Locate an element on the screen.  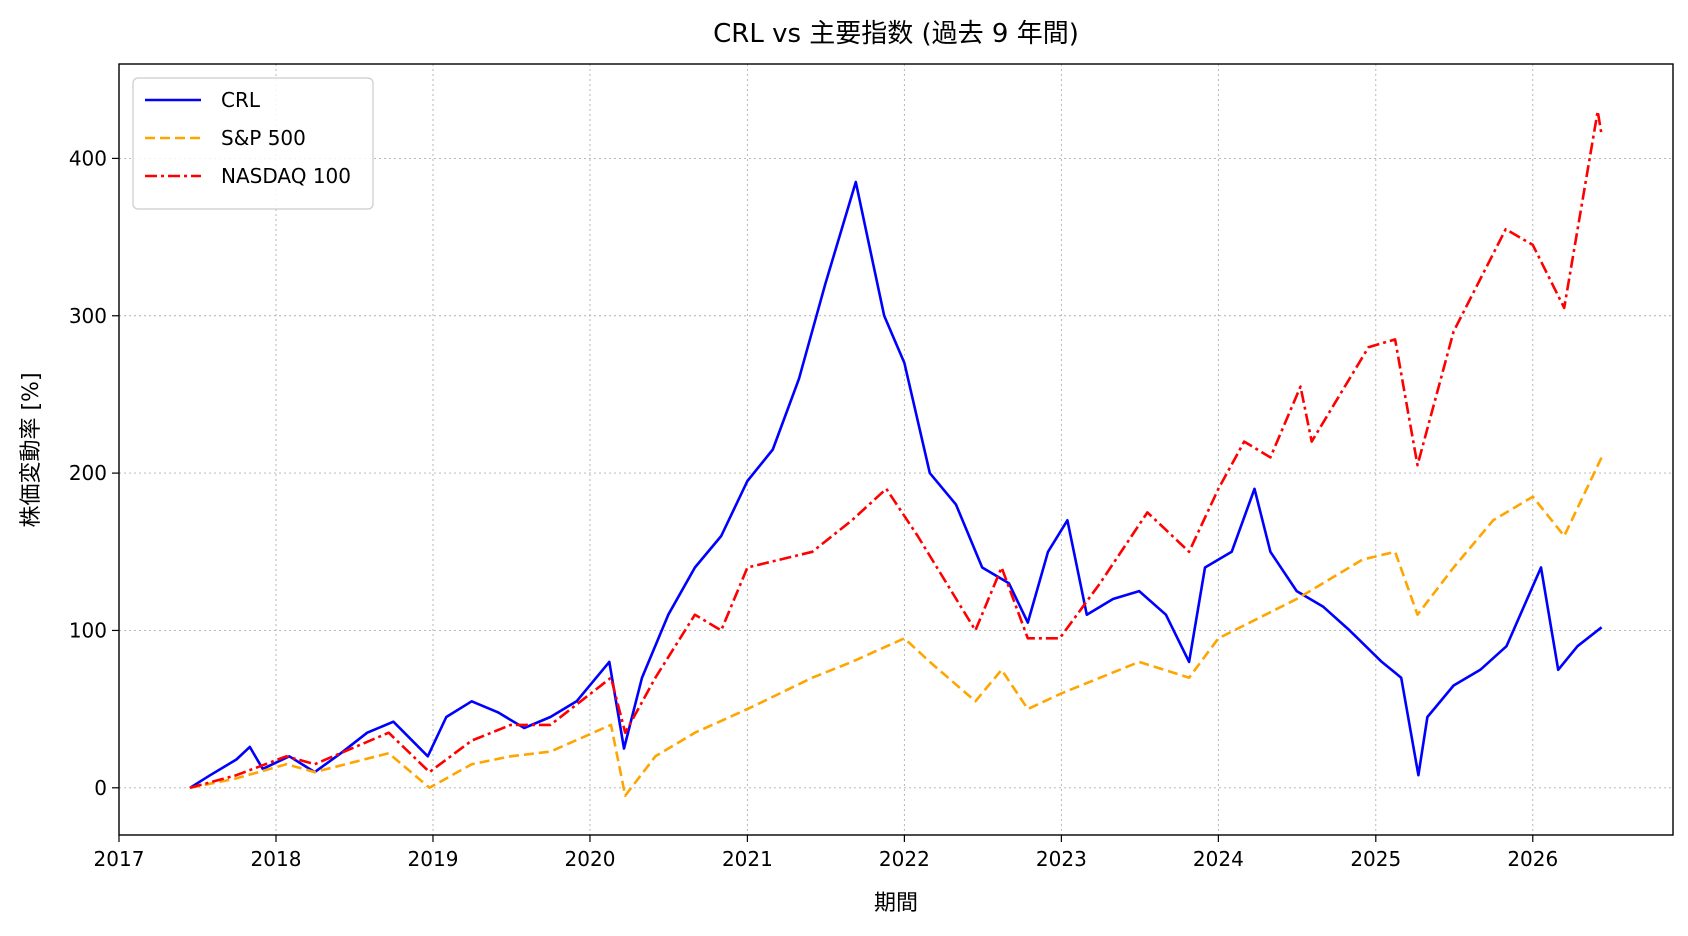
y-tick-label: 200 is located at coordinates (88, 473).